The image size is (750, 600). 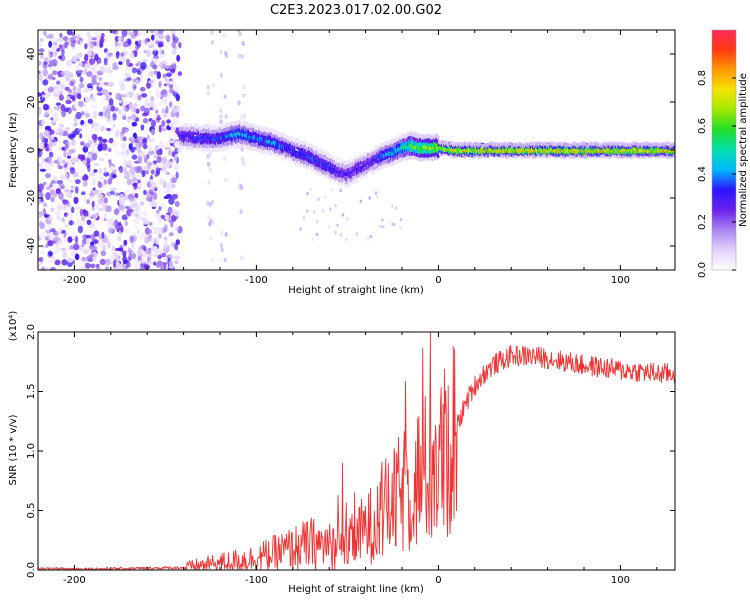 I want to click on colorbar-label: Normalized spectral amplitude, so click(x=743, y=150).